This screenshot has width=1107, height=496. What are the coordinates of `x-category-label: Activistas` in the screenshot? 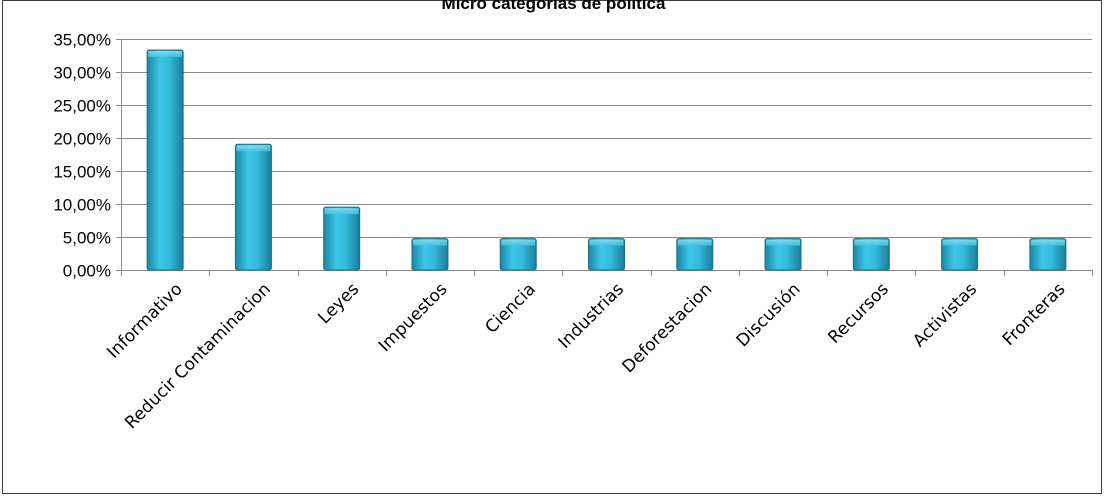 It's located at (945, 315).